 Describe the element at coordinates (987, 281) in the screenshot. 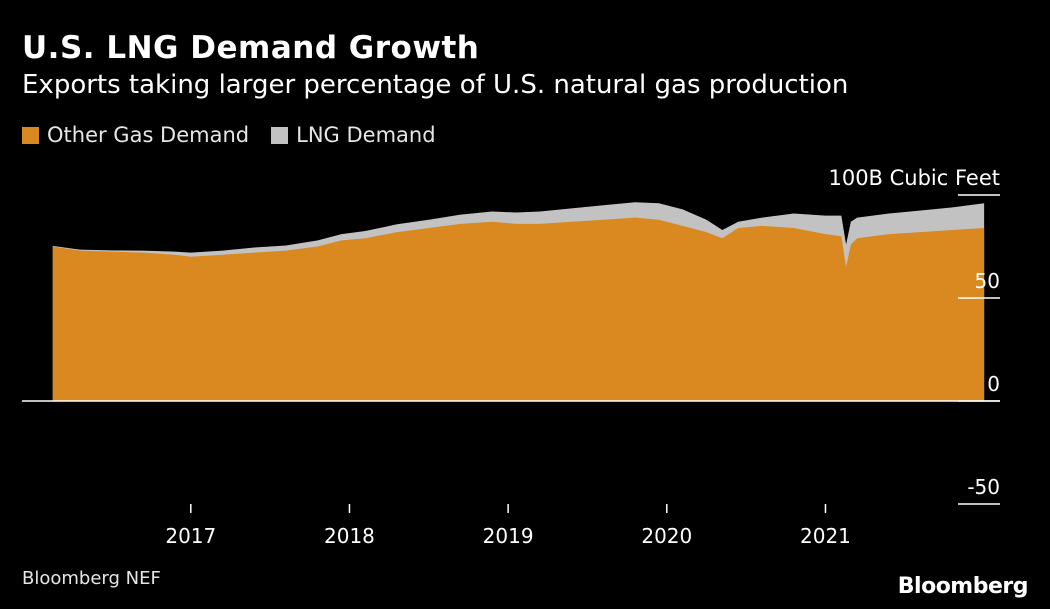

I see `y-tick-label: 50` at that location.